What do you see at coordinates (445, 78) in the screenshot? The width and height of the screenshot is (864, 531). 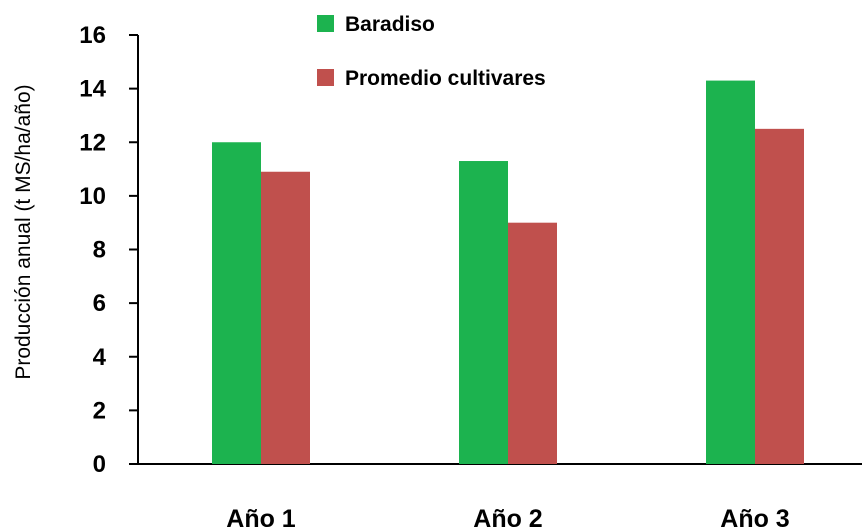 I see `legend-label: Promedio cultivares` at bounding box center [445, 78].